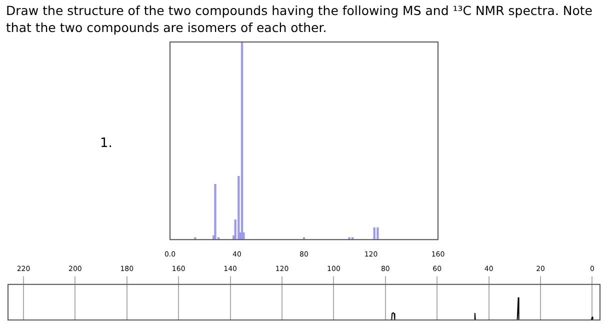 The height and width of the screenshot is (330, 608). What do you see at coordinates (106, 143) in the screenshot?
I see `text: 1.` at bounding box center [106, 143].